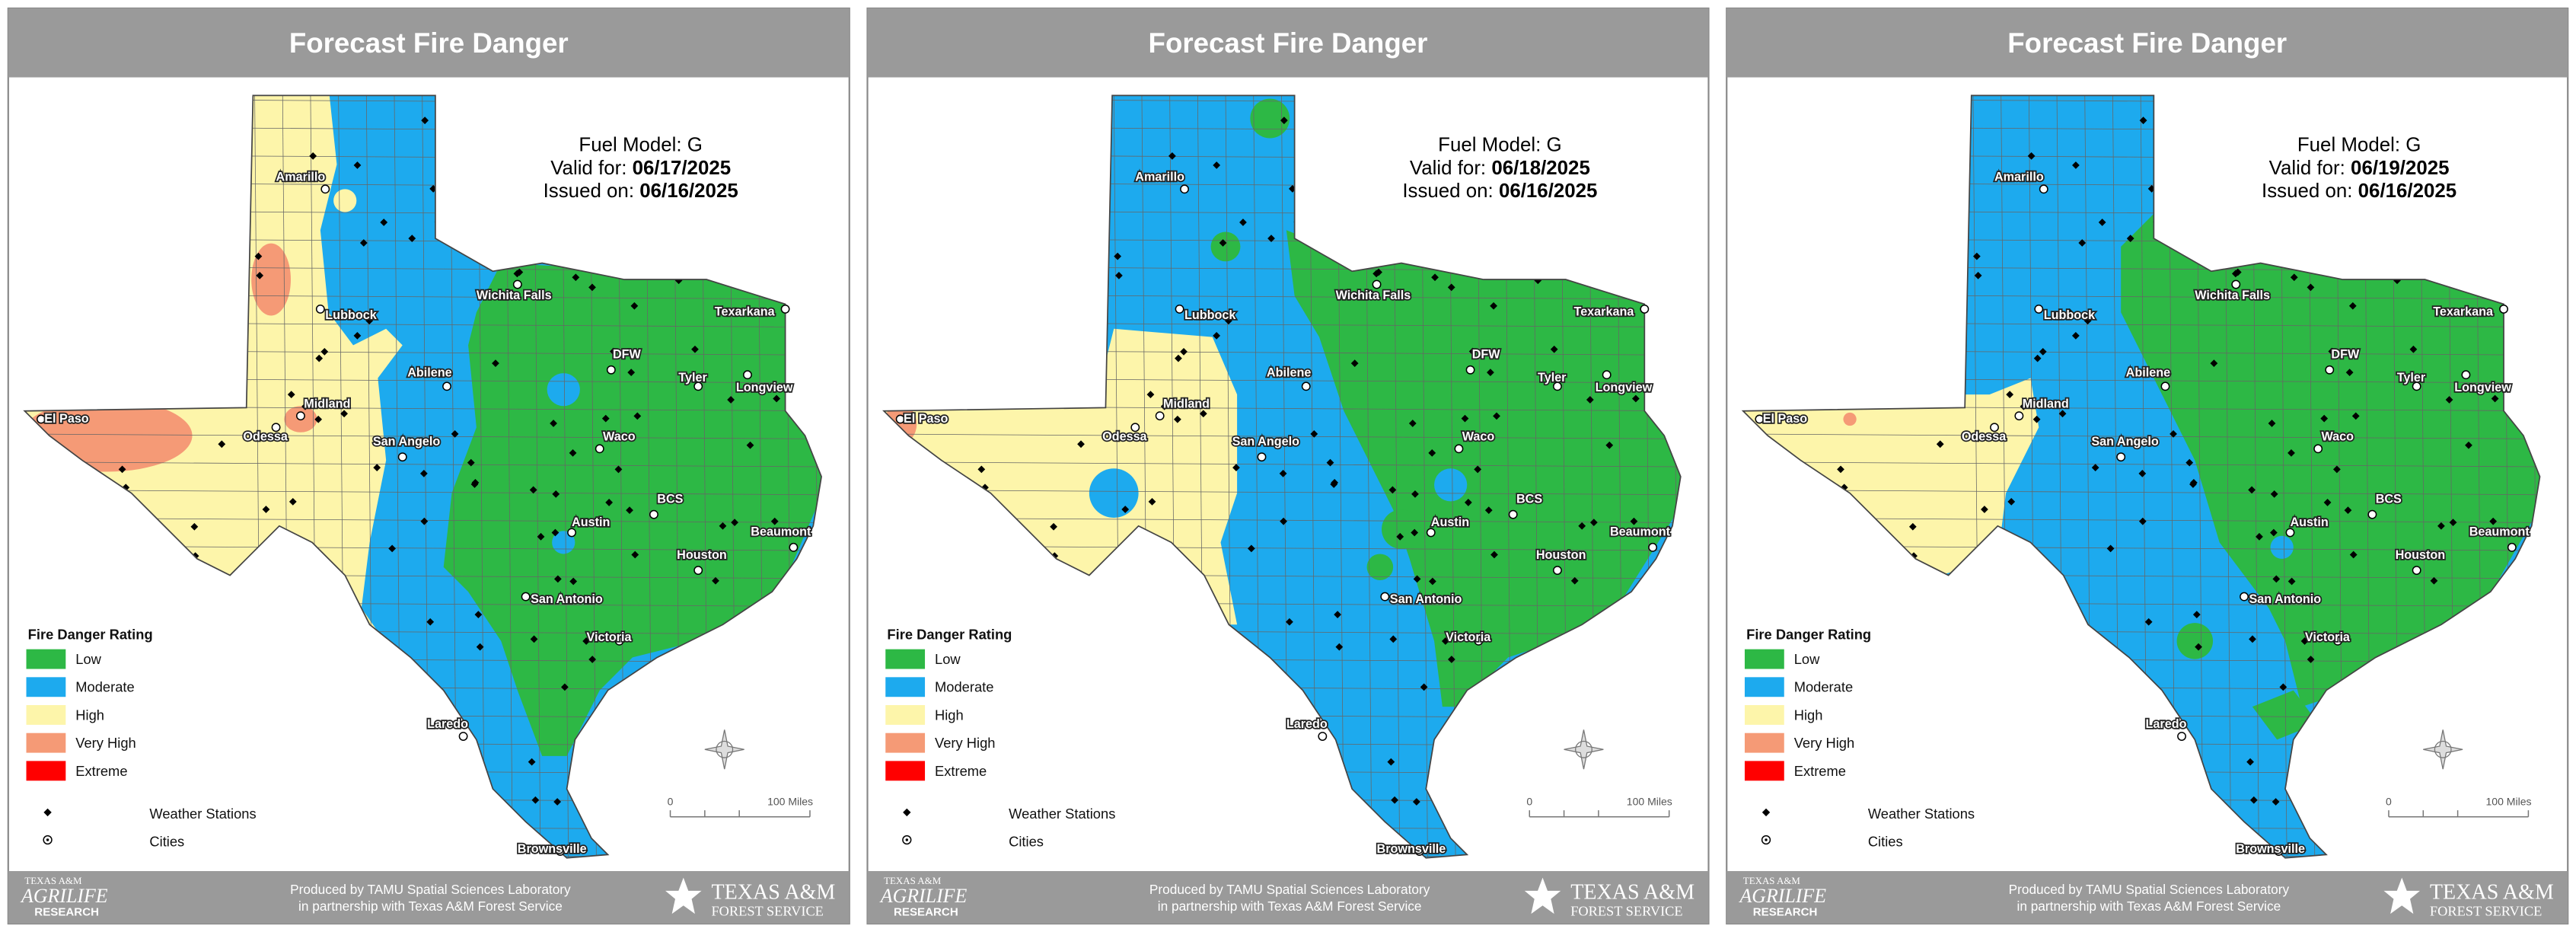 The width and height of the screenshot is (2576, 932). I want to click on agrilife-top: TEXAS A&M, so click(1772, 880).